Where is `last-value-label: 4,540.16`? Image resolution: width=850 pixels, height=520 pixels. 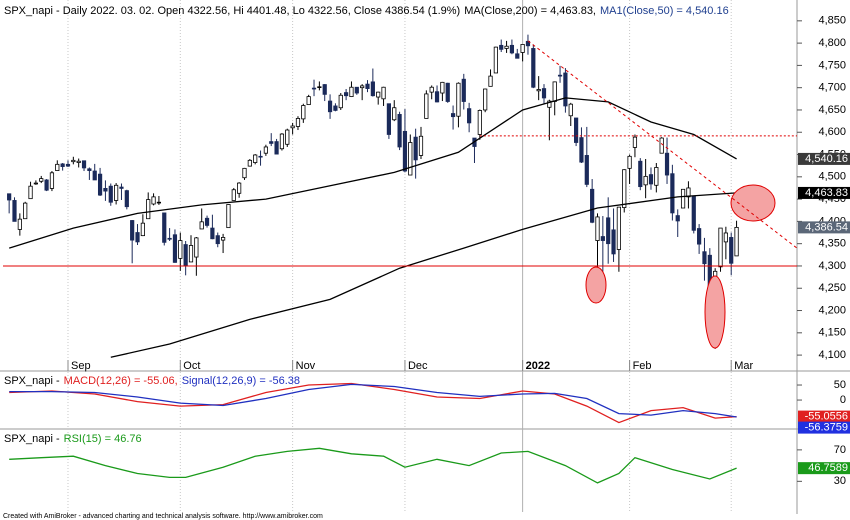
last-value-label: 4,540.16 is located at coordinates (826, 159).